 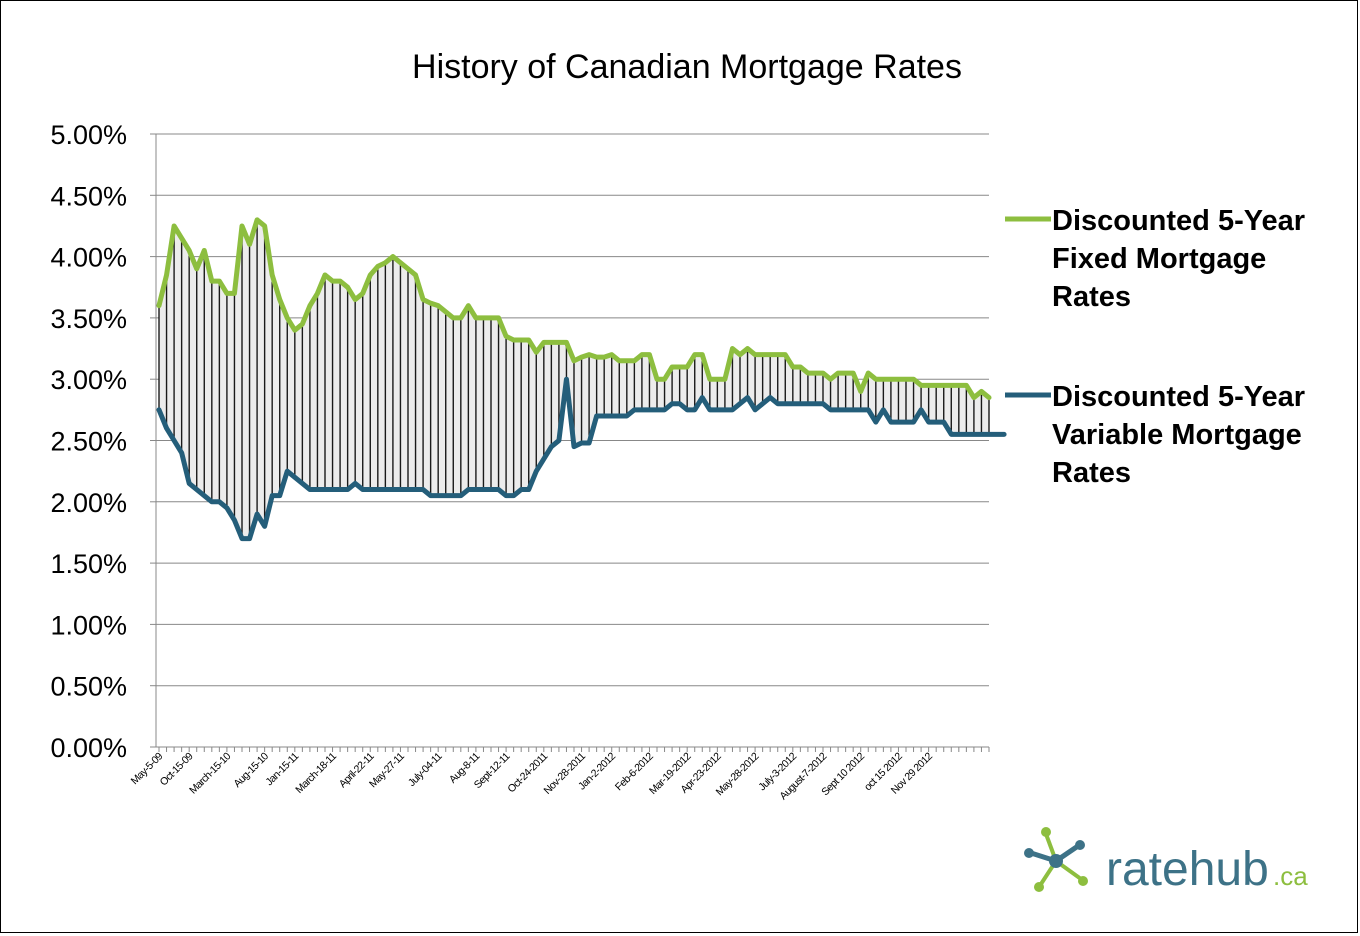 What do you see at coordinates (1091, 473) in the screenshot?
I see `legend-variable-line-3: Rates` at bounding box center [1091, 473].